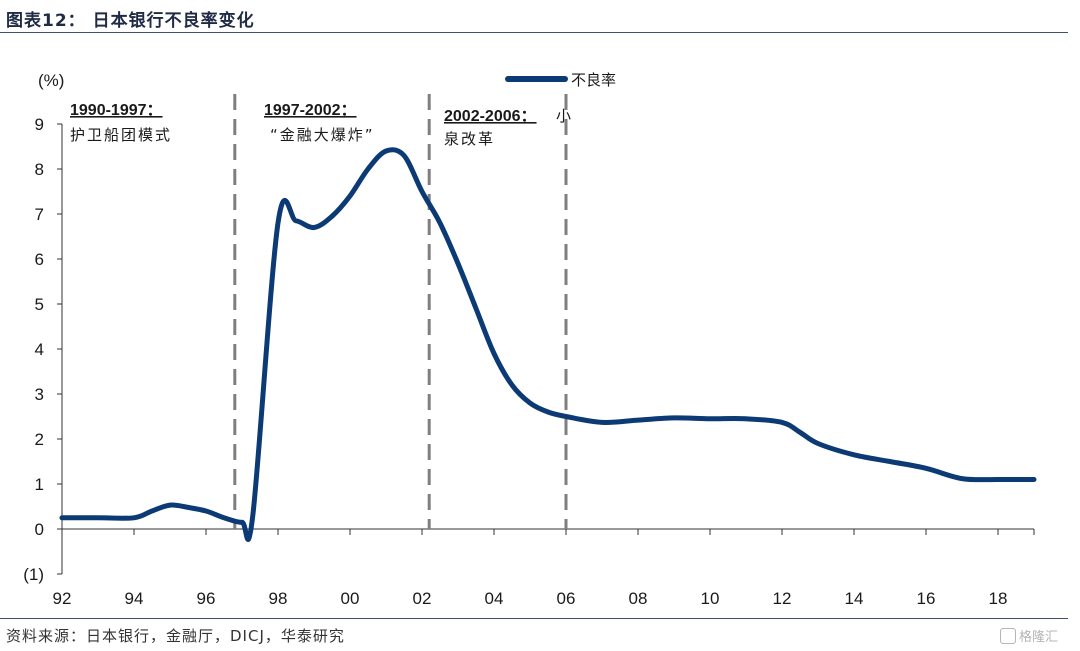  I want to click on y-tick-label: 3, so click(39, 394).